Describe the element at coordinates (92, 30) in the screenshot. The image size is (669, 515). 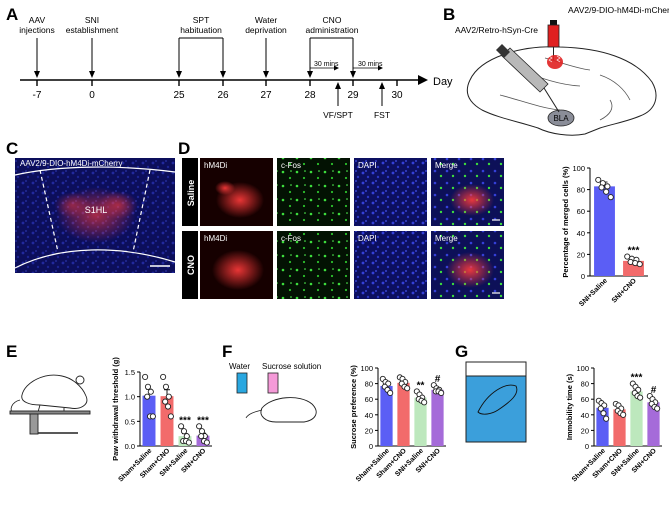
I see `event-sni-line2: establishment` at that location.